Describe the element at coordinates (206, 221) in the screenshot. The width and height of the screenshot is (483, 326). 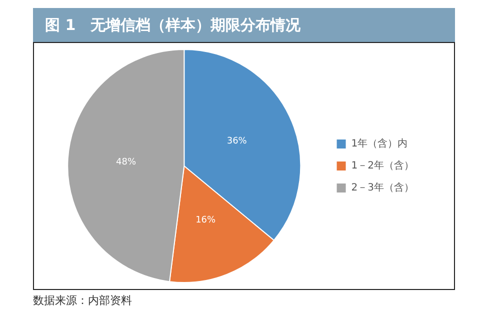
I see `data-label: 16%` at that location.